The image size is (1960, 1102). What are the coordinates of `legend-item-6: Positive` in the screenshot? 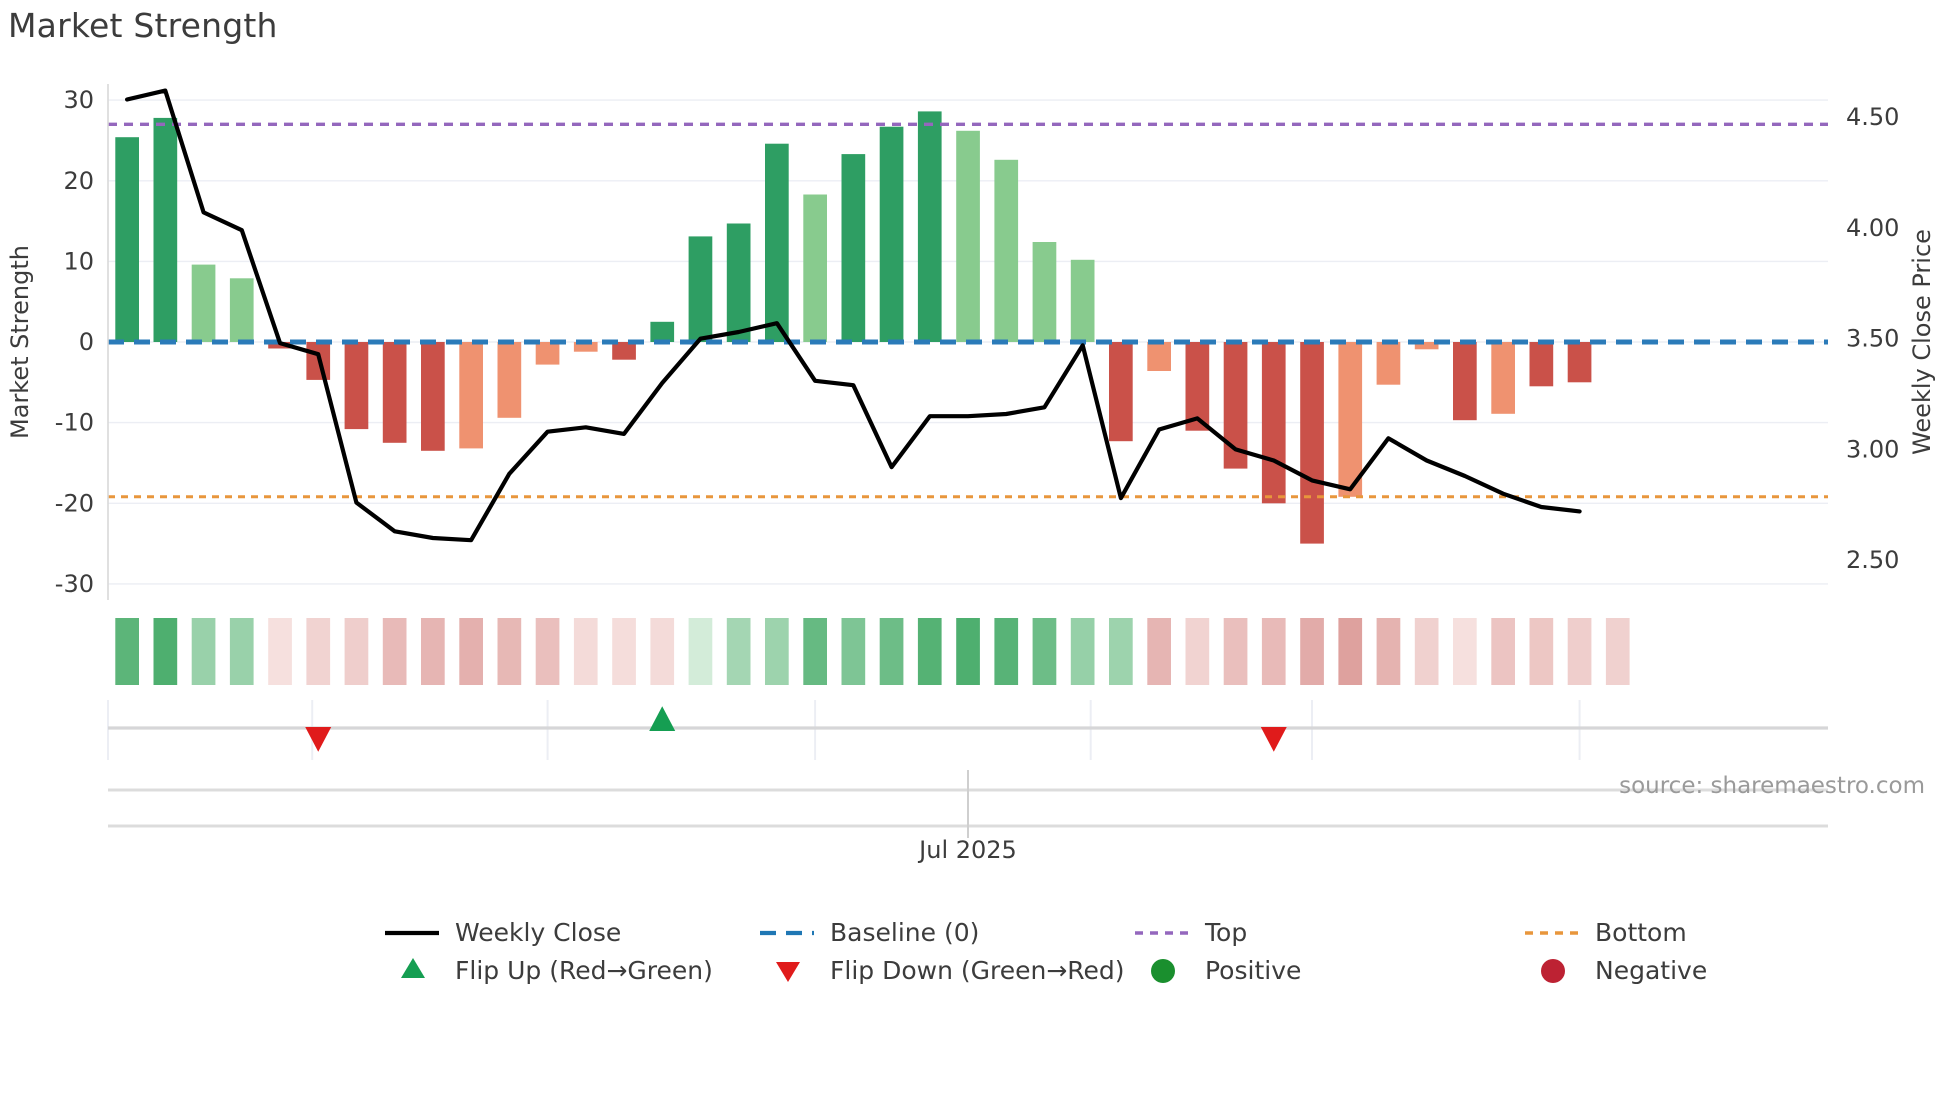 It's located at (1226, 970).